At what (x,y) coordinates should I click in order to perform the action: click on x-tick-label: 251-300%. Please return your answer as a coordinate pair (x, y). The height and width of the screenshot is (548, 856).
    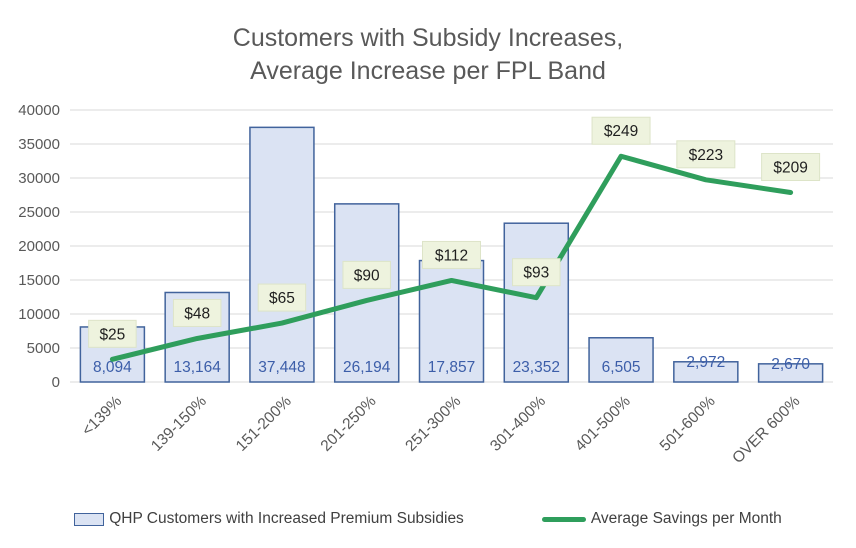
    Looking at the image, I should click on (433, 424).